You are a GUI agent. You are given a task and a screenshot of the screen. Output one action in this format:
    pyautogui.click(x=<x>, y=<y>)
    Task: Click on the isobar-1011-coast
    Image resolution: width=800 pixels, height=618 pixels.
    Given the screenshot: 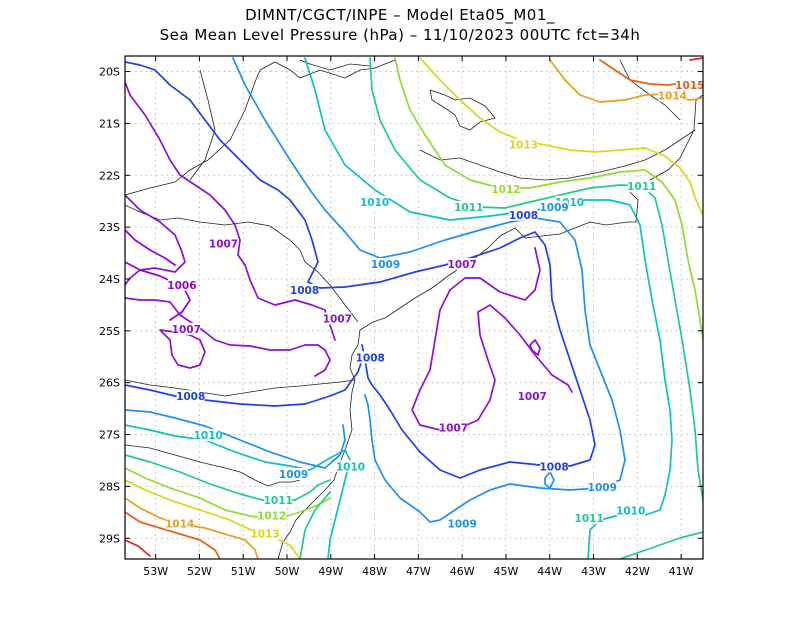 What is the action you would take?
    pyautogui.click(x=315, y=525)
    